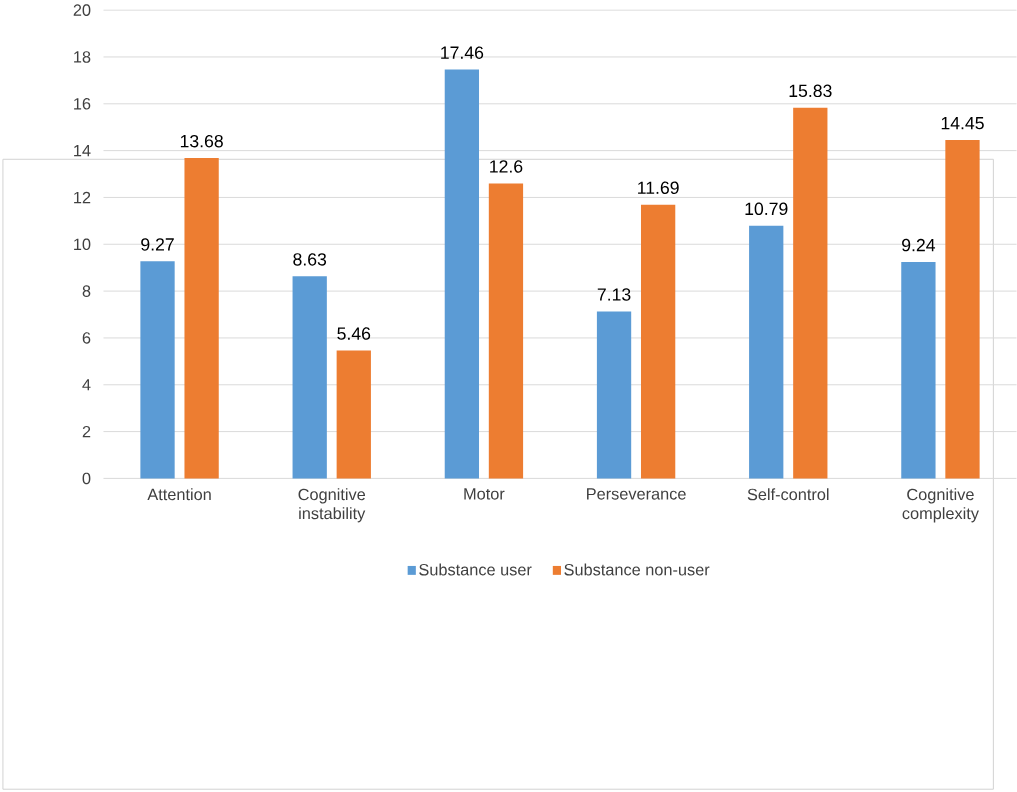 The image size is (1017, 792). Describe the element at coordinates (766, 208) in the screenshot. I see `data-label: 10.79` at that location.